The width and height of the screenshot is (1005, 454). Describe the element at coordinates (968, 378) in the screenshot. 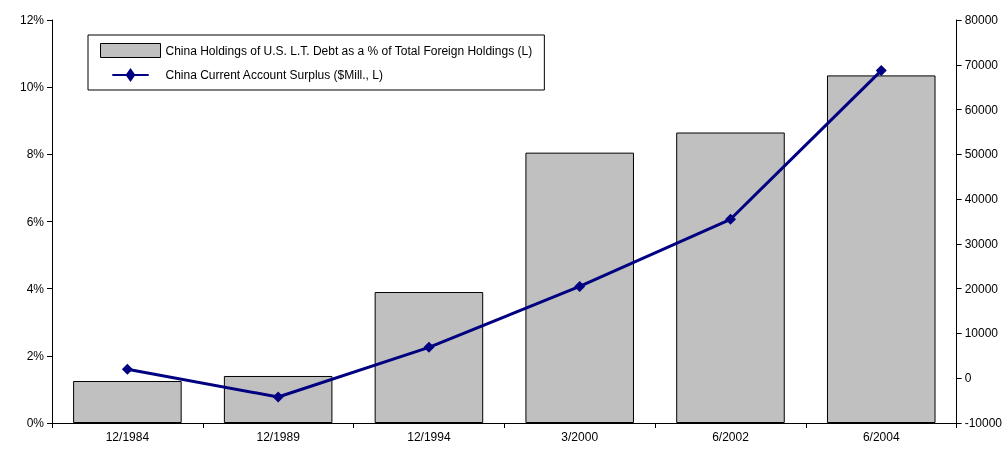

I see `y2-tick-label: 0` at that location.